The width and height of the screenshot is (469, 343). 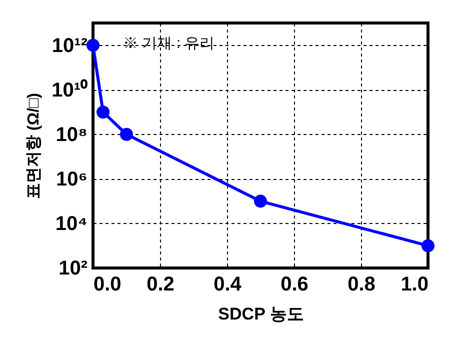 What do you see at coordinates (294, 285) in the screenshot?
I see `x-tick-label: 0.6` at bounding box center [294, 285].